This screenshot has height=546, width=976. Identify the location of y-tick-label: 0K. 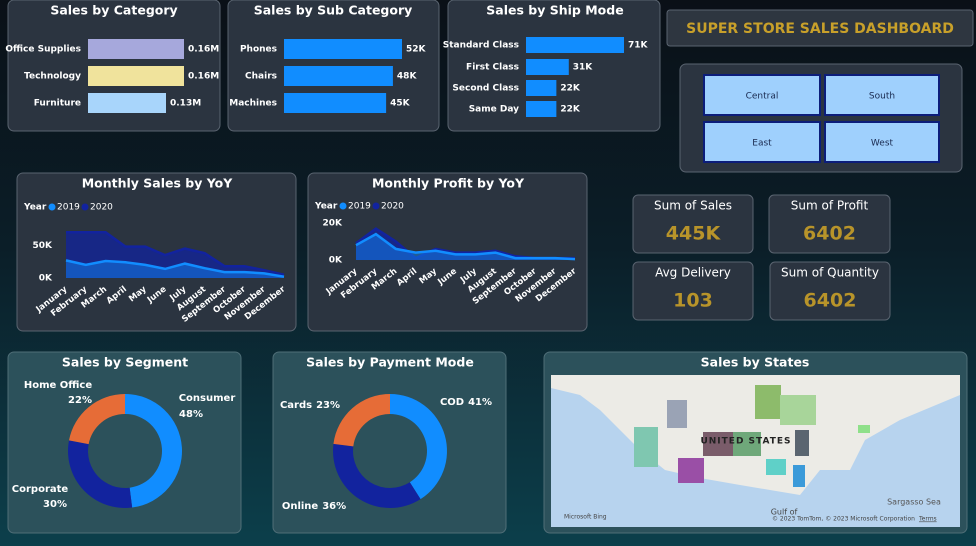
(46, 279).